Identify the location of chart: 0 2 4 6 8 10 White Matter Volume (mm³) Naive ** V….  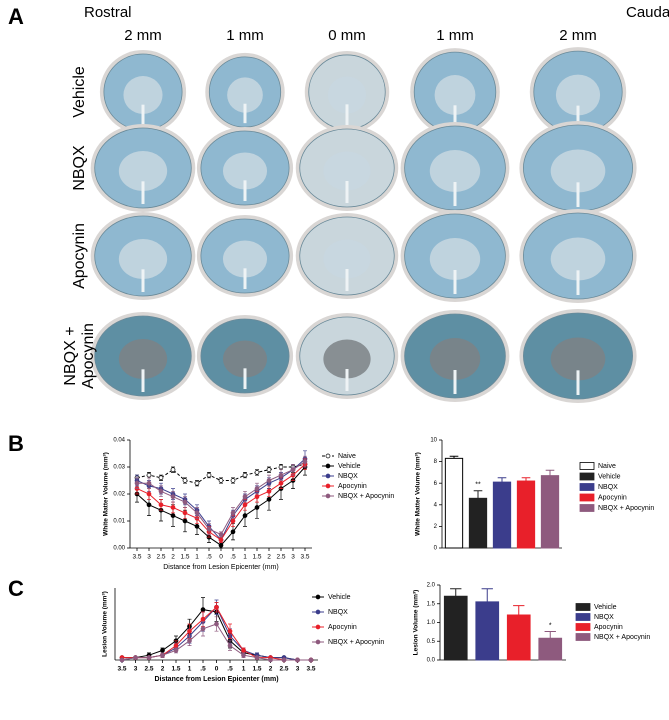
(535, 495).